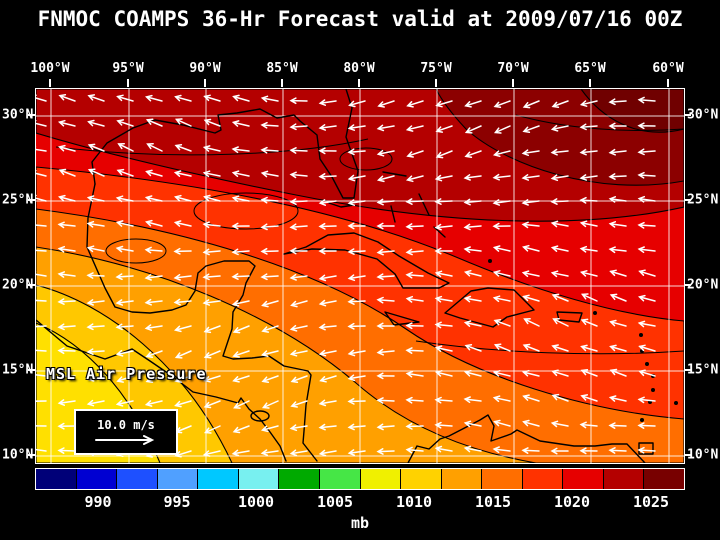 This screenshot has width=720, height=540. What do you see at coordinates (126, 432) in the screenshot?
I see `wind-scale-legend: 10.0 m/s` at bounding box center [126, 432].